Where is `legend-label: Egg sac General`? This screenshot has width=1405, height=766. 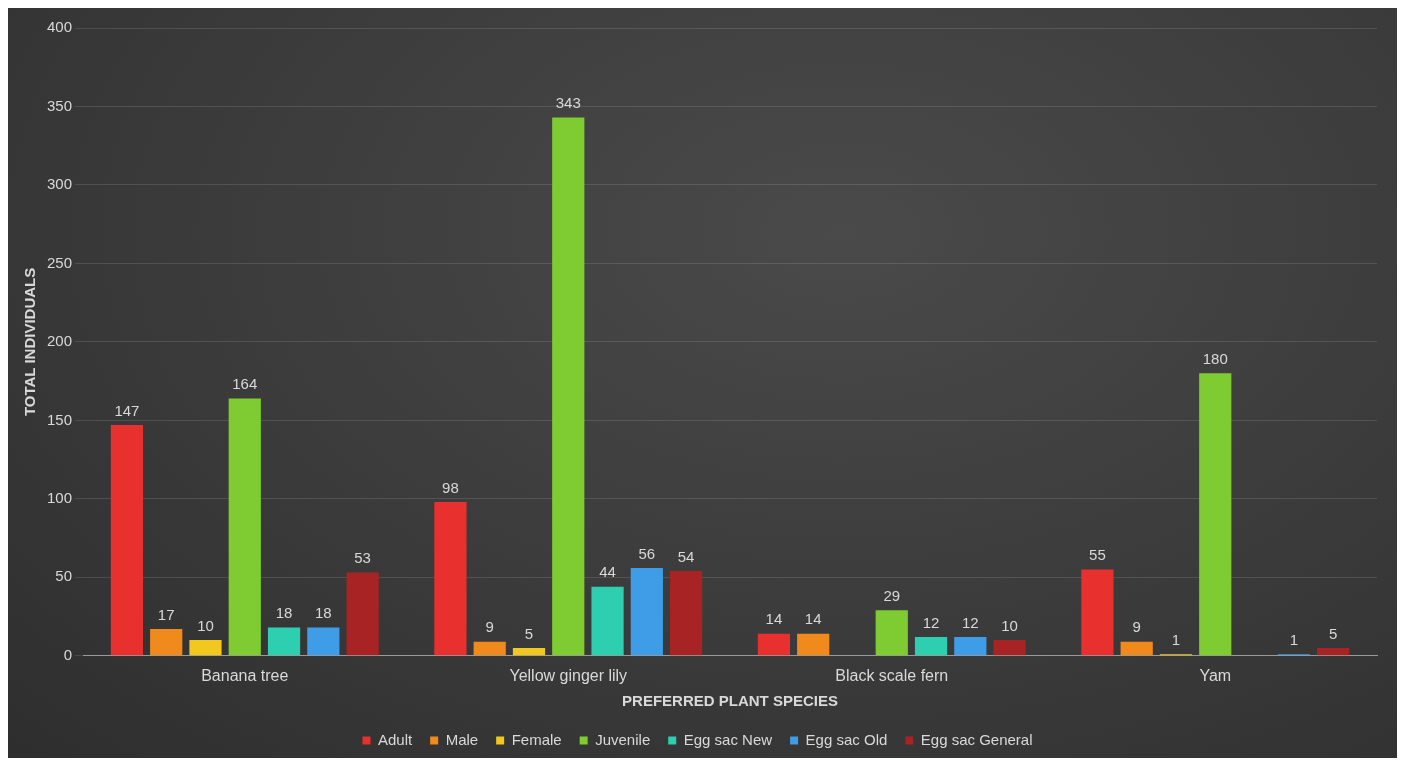
legend-label: Egg sac General is located at coordinates (976, 739).